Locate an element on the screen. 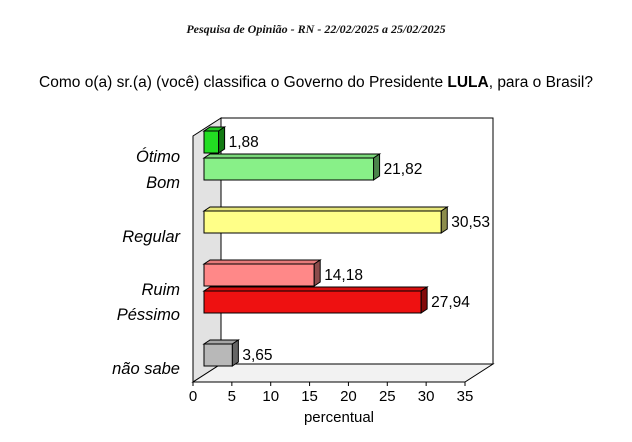 Image resolution: width=632 pixels, height=442 pixels. bar-1-front is located at coordinates (289, 169).